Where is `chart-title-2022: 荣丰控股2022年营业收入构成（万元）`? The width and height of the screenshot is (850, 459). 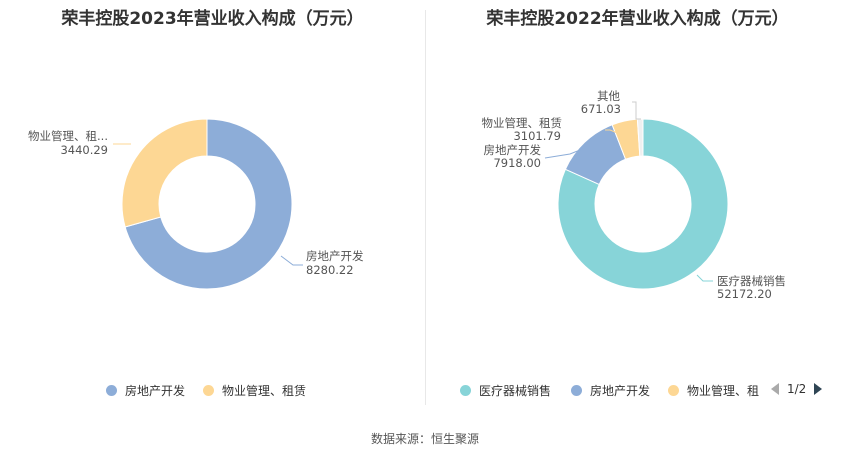
chart-title-2022: 荣丰控股2022年营业收入构成（万元） is located at coordinates (637, 19).